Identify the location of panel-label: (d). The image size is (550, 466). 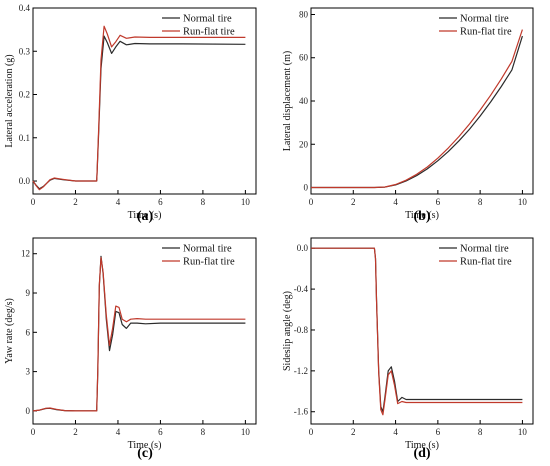
(421, 453).